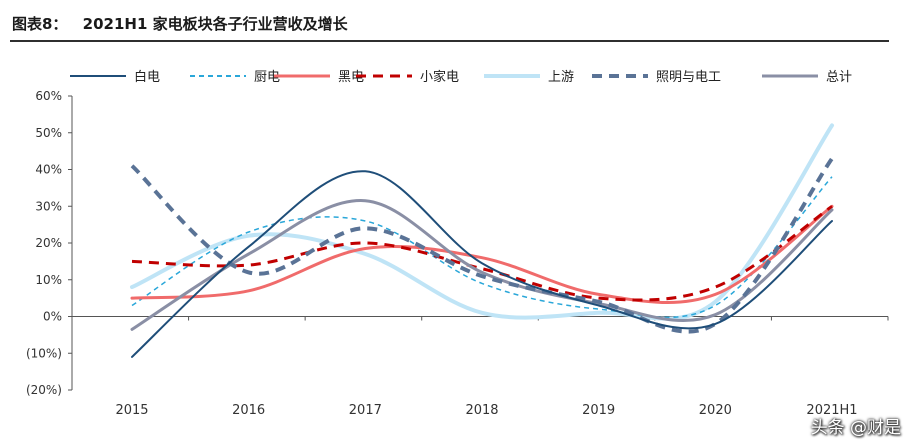  What do you see at coordinates (855, 428) in the screenshot?
I see `watermark: 头条 @财是` at bounding box center [855, 428].